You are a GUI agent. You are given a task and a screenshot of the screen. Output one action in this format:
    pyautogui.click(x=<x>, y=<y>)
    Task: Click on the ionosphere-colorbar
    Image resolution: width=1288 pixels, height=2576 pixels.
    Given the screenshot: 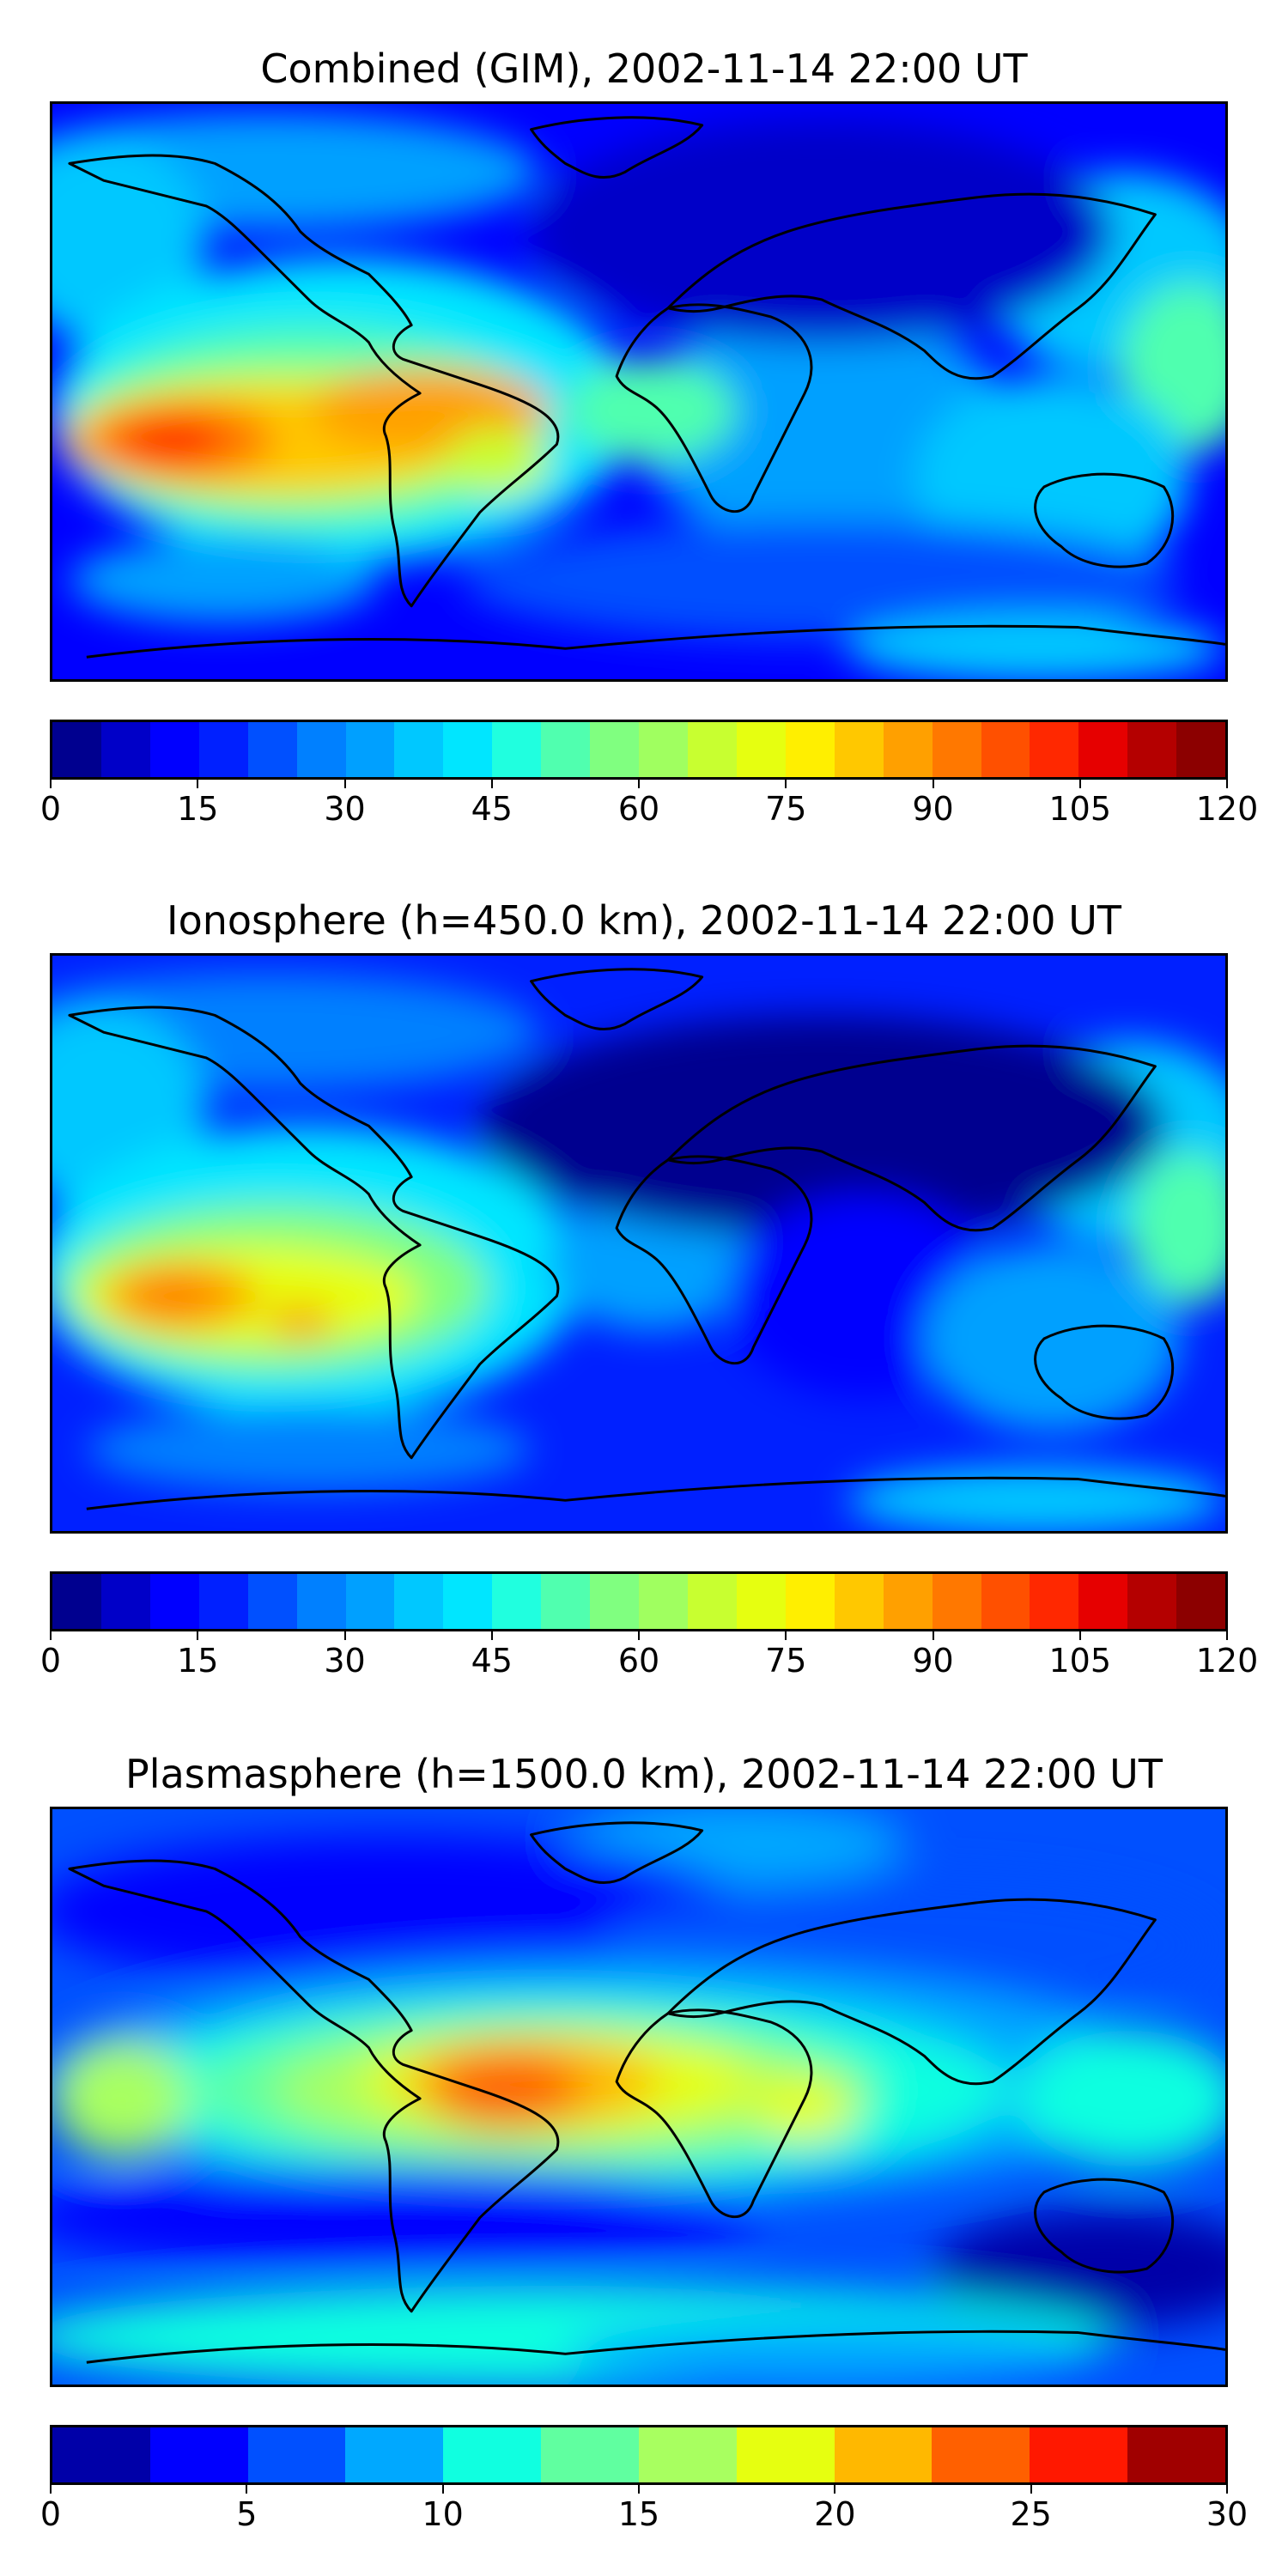 What is the action you would take?
    pyautogui.click(x=639, y=1601)
    